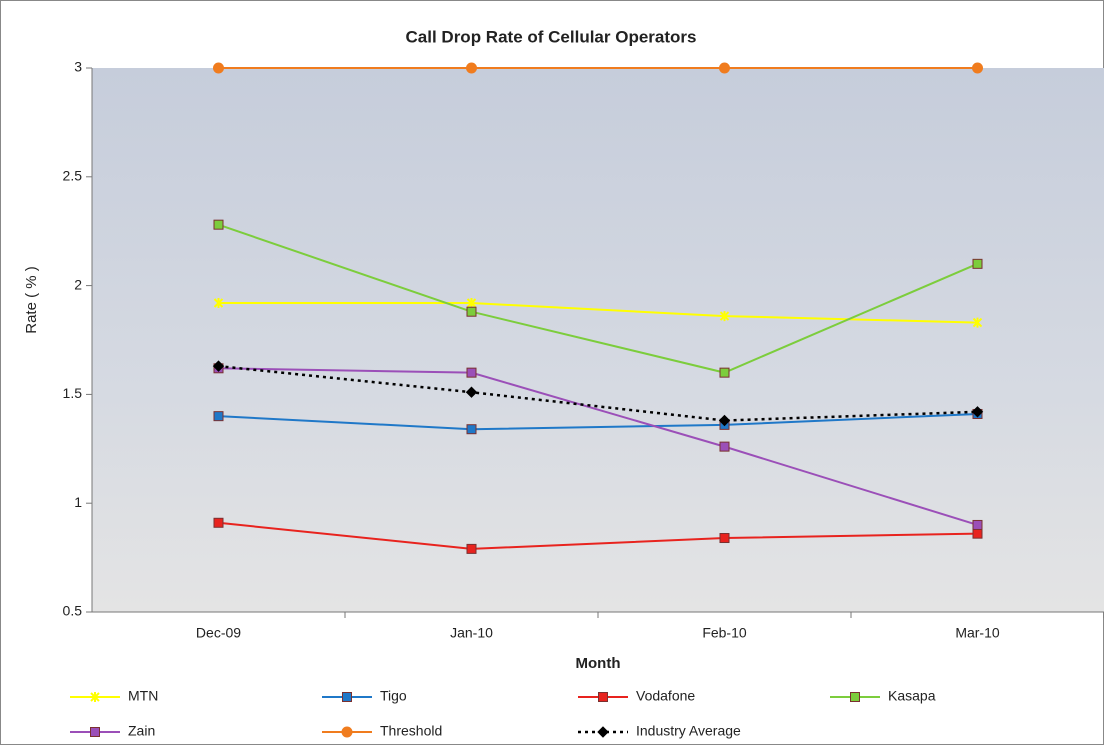 This screenshot has width=1104, height=745. What do you see at coordinates (78, 67) in the screenshot?
I see `y-tick-label: 3` at bounding box center [78, 67].